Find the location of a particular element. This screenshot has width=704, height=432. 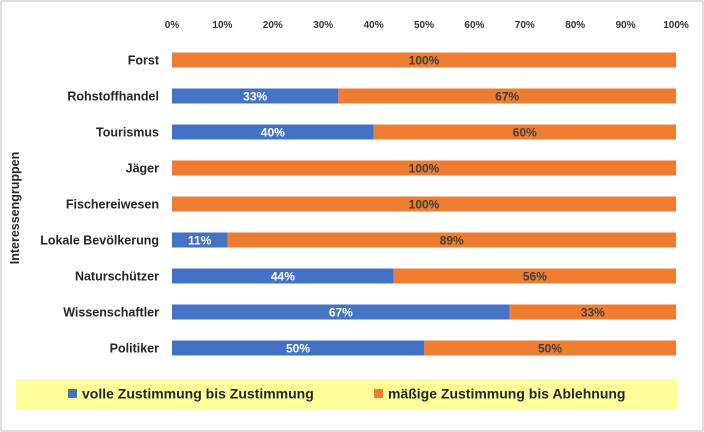

data-label: 60% is located at coordinates (525, 133).